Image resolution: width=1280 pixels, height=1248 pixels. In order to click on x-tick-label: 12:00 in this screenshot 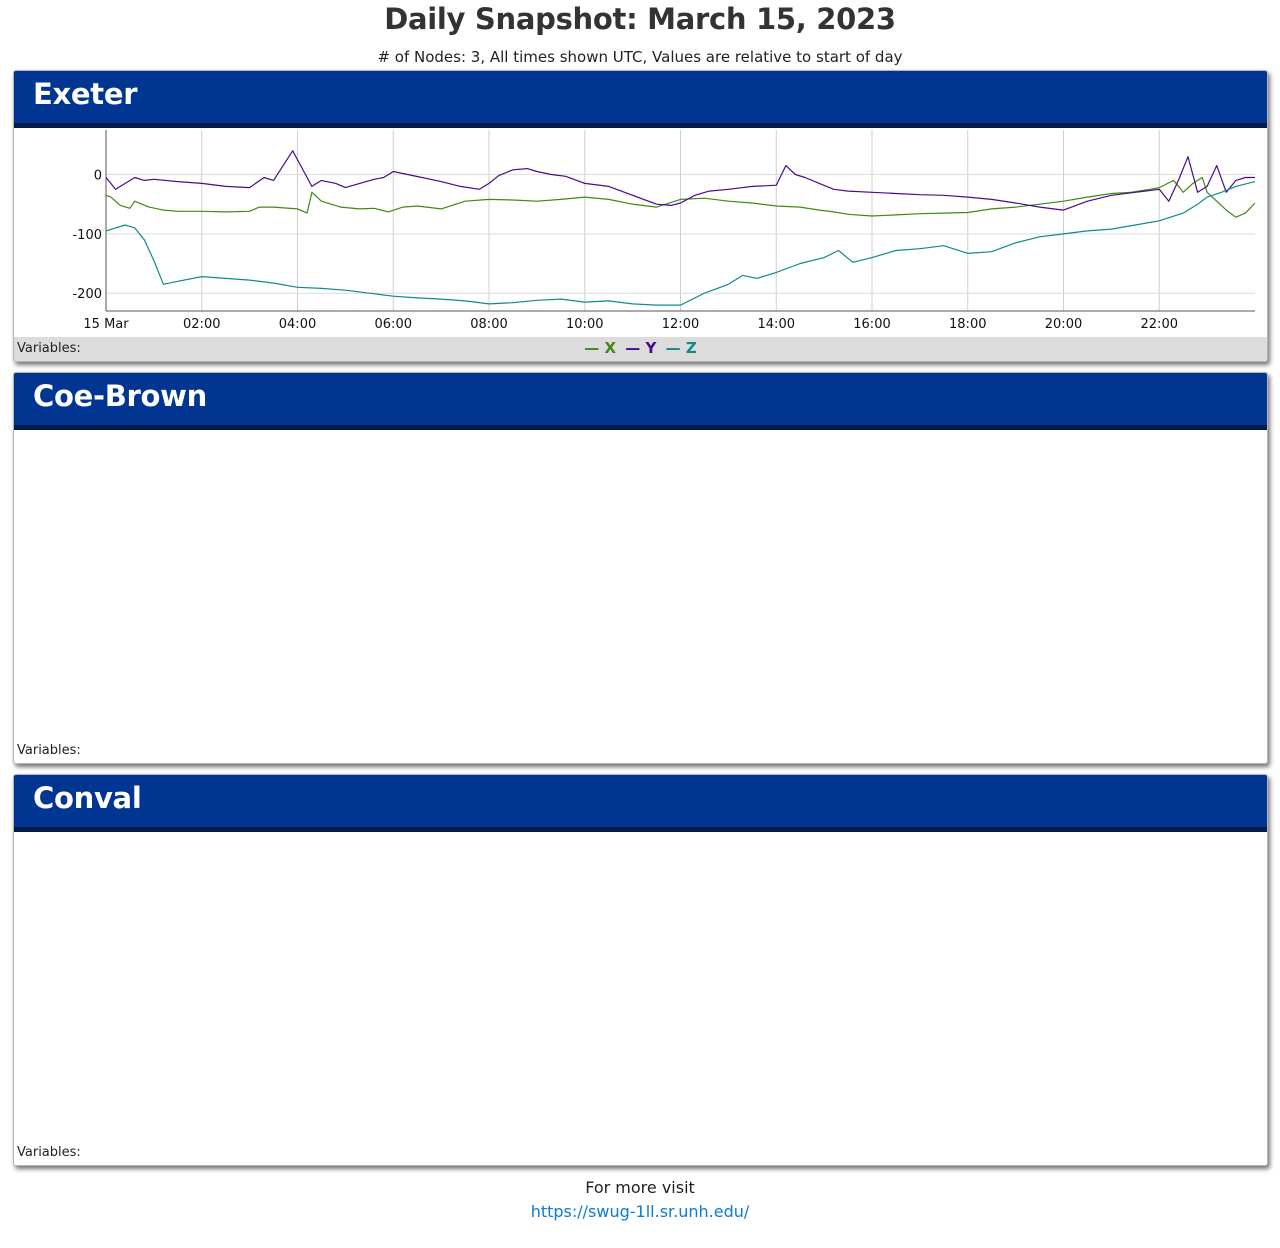, I will do `click(680, 324)`.